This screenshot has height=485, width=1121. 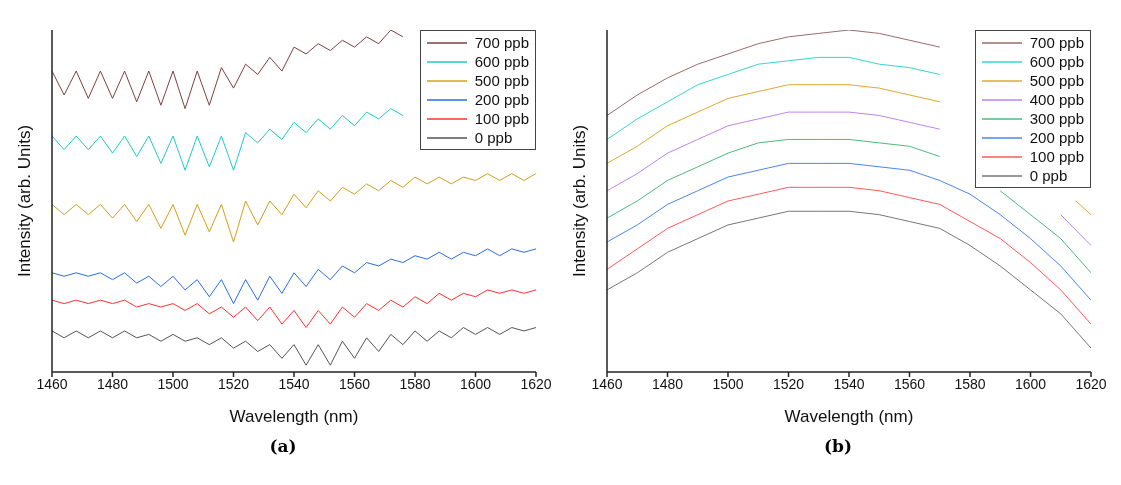 I want to click on text: (a), so click(x=283, y=446).